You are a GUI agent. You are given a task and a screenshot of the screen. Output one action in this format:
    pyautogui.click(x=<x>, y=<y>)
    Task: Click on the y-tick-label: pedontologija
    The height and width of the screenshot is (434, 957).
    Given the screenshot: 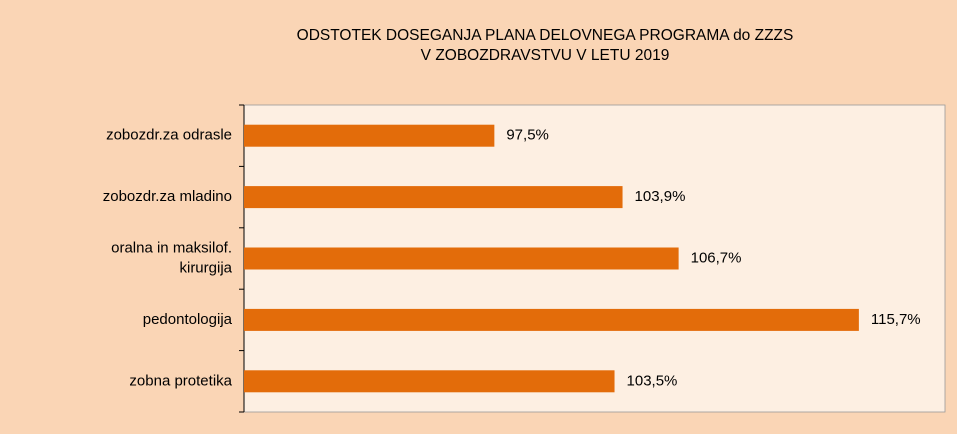 What is the action you would take?
    pyautogui.click(x=188, y=319)
    